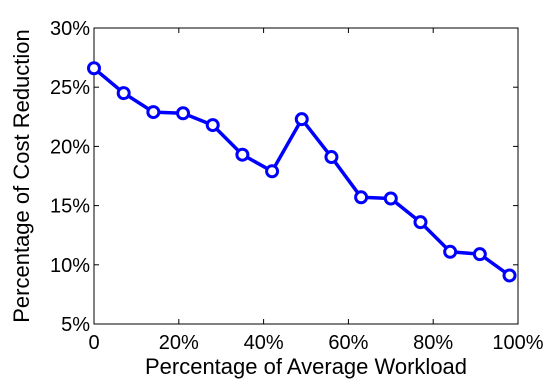 The image size is (558, 380). What do you see at coordinates (517, 343) in the screenshot?
I see `x-tick-label: 100%` at bounding box center [517, 343].